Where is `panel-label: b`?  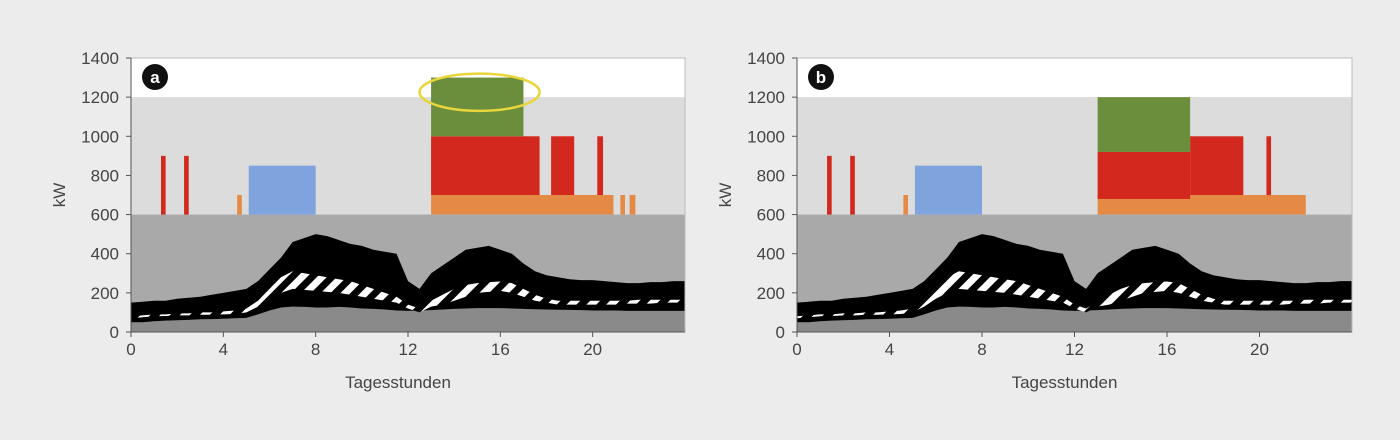
panel-label: b is located at coordinates (821, 77).